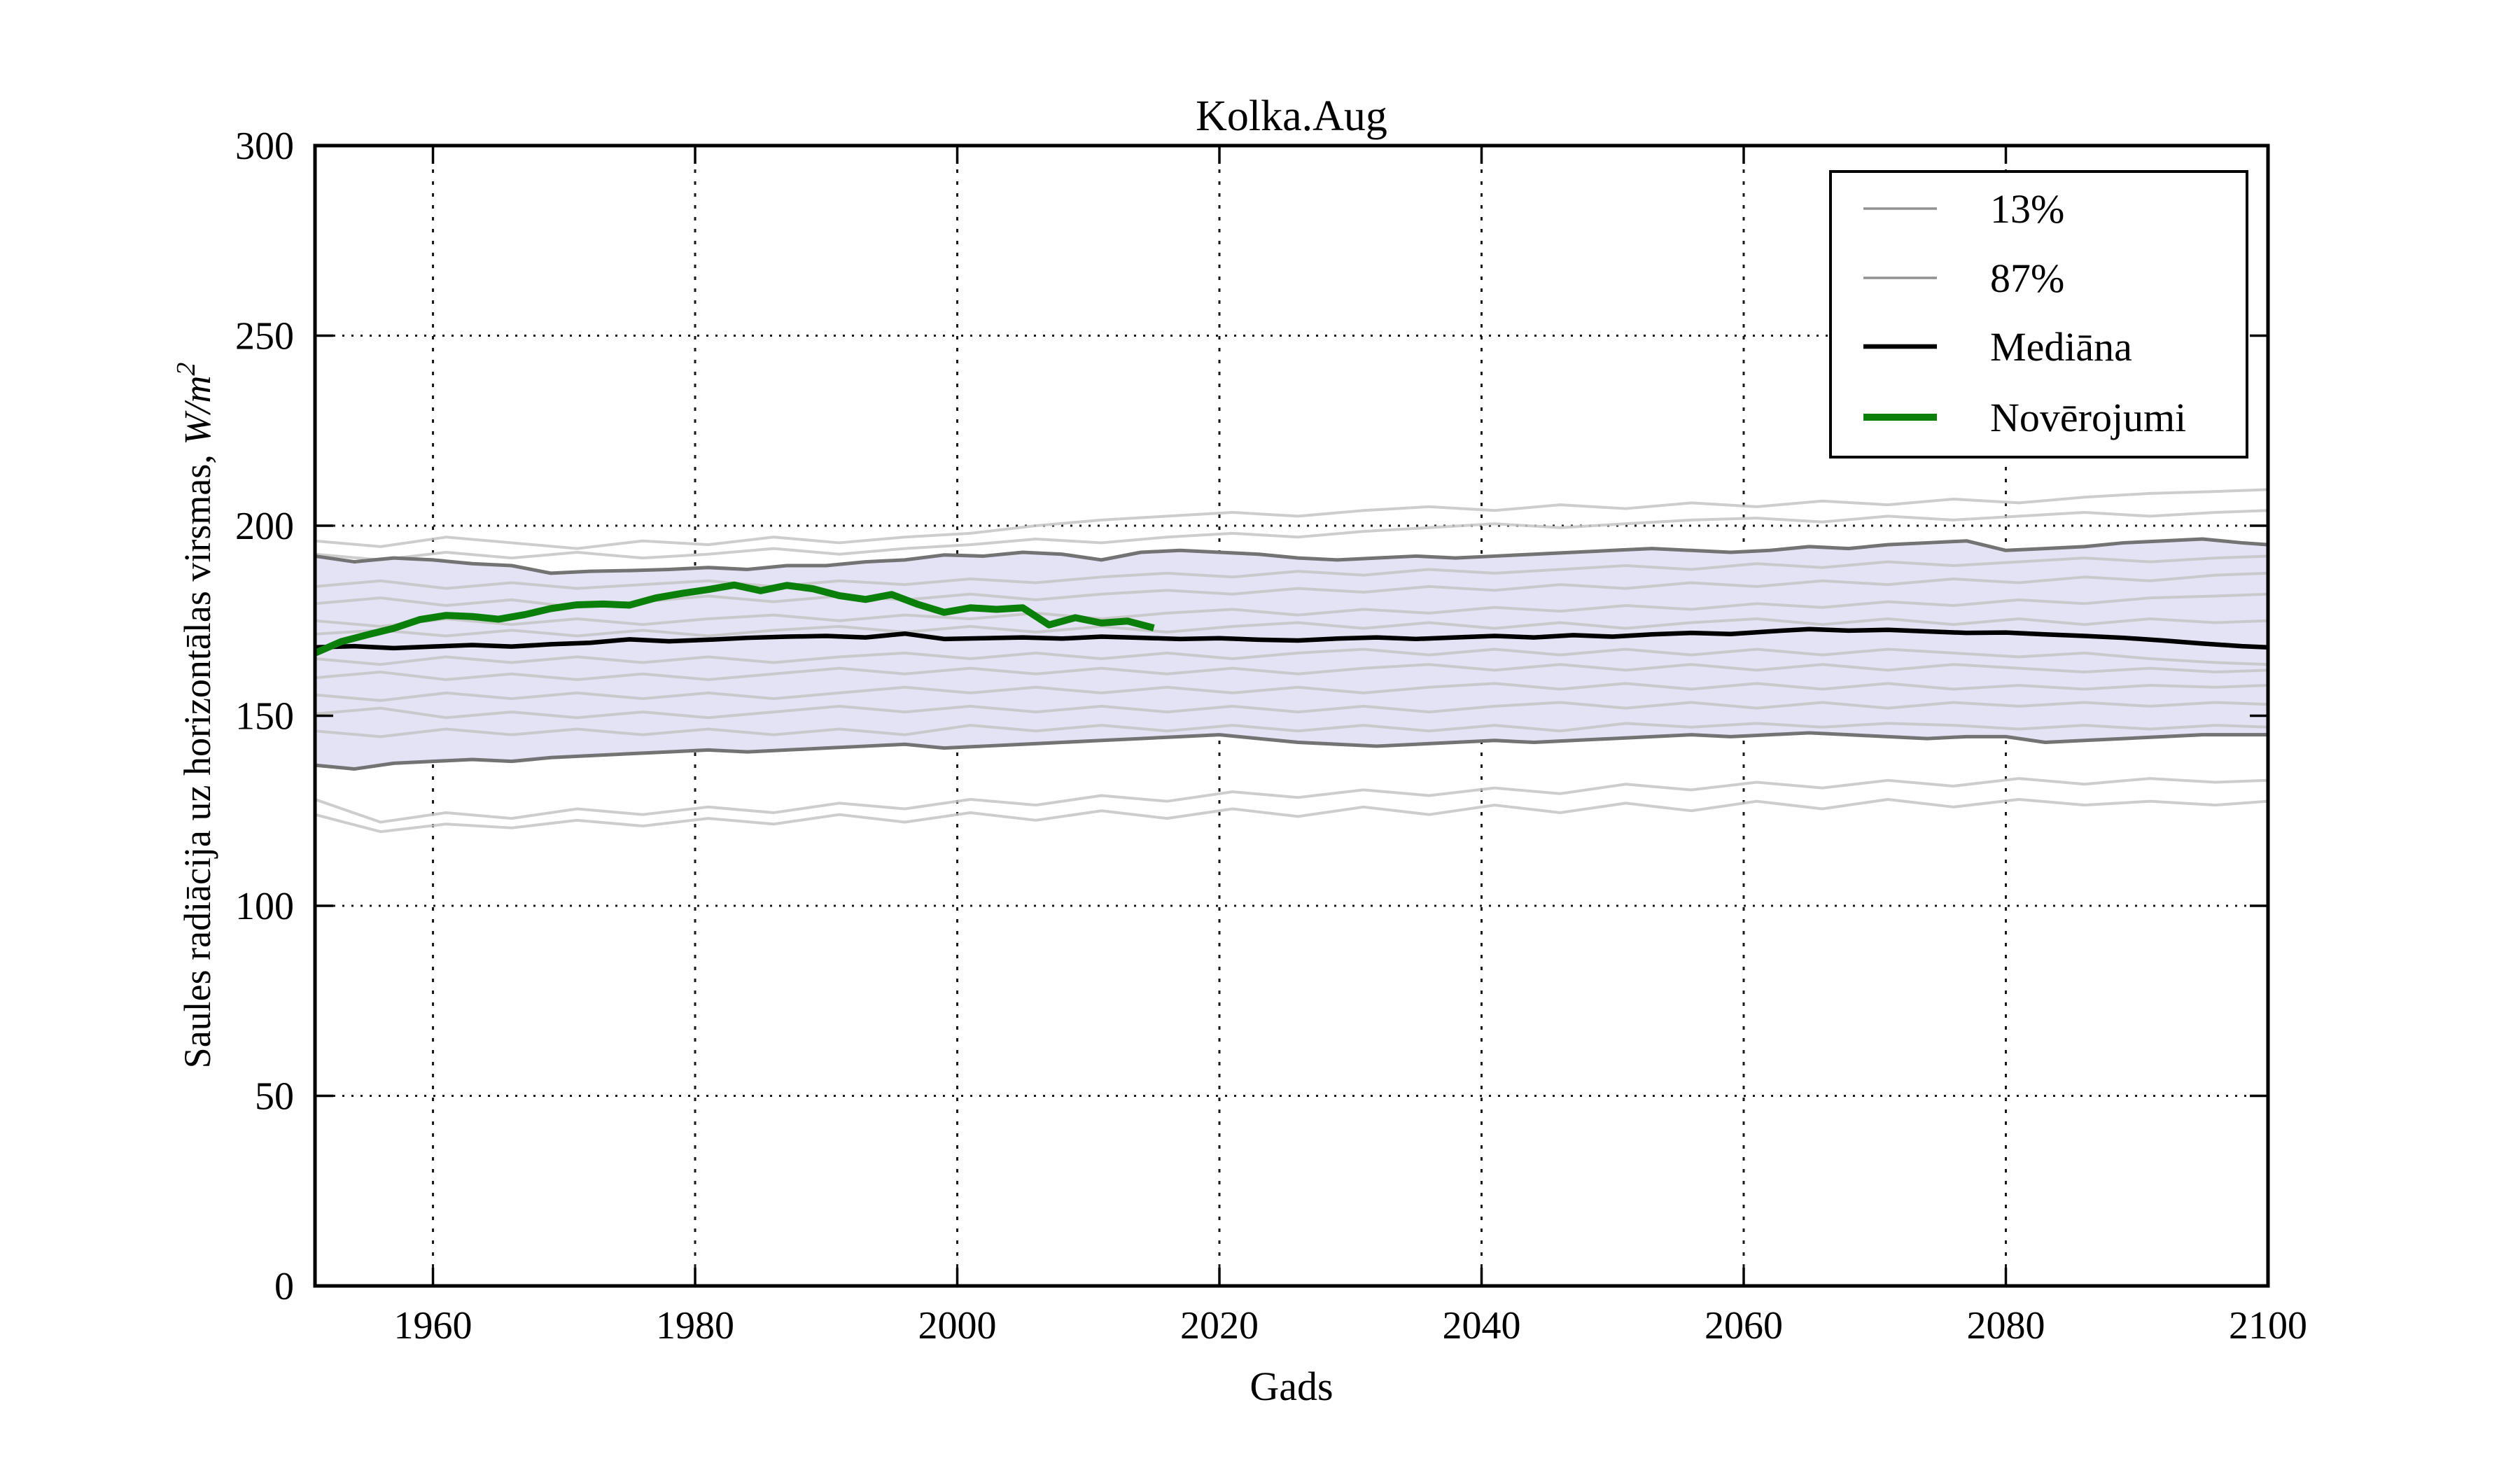 The image size is (2520, 1470). What do you see at coordinates (264, 716) in the screenshot?
I see `y-tick-label: 150` at bounding box center [264, 716].